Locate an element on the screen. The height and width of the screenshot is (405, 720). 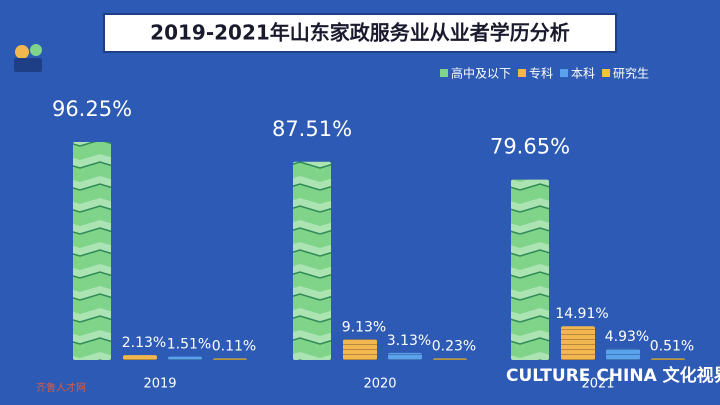
data-label: 4.93% is located at coordinates (627, 337).